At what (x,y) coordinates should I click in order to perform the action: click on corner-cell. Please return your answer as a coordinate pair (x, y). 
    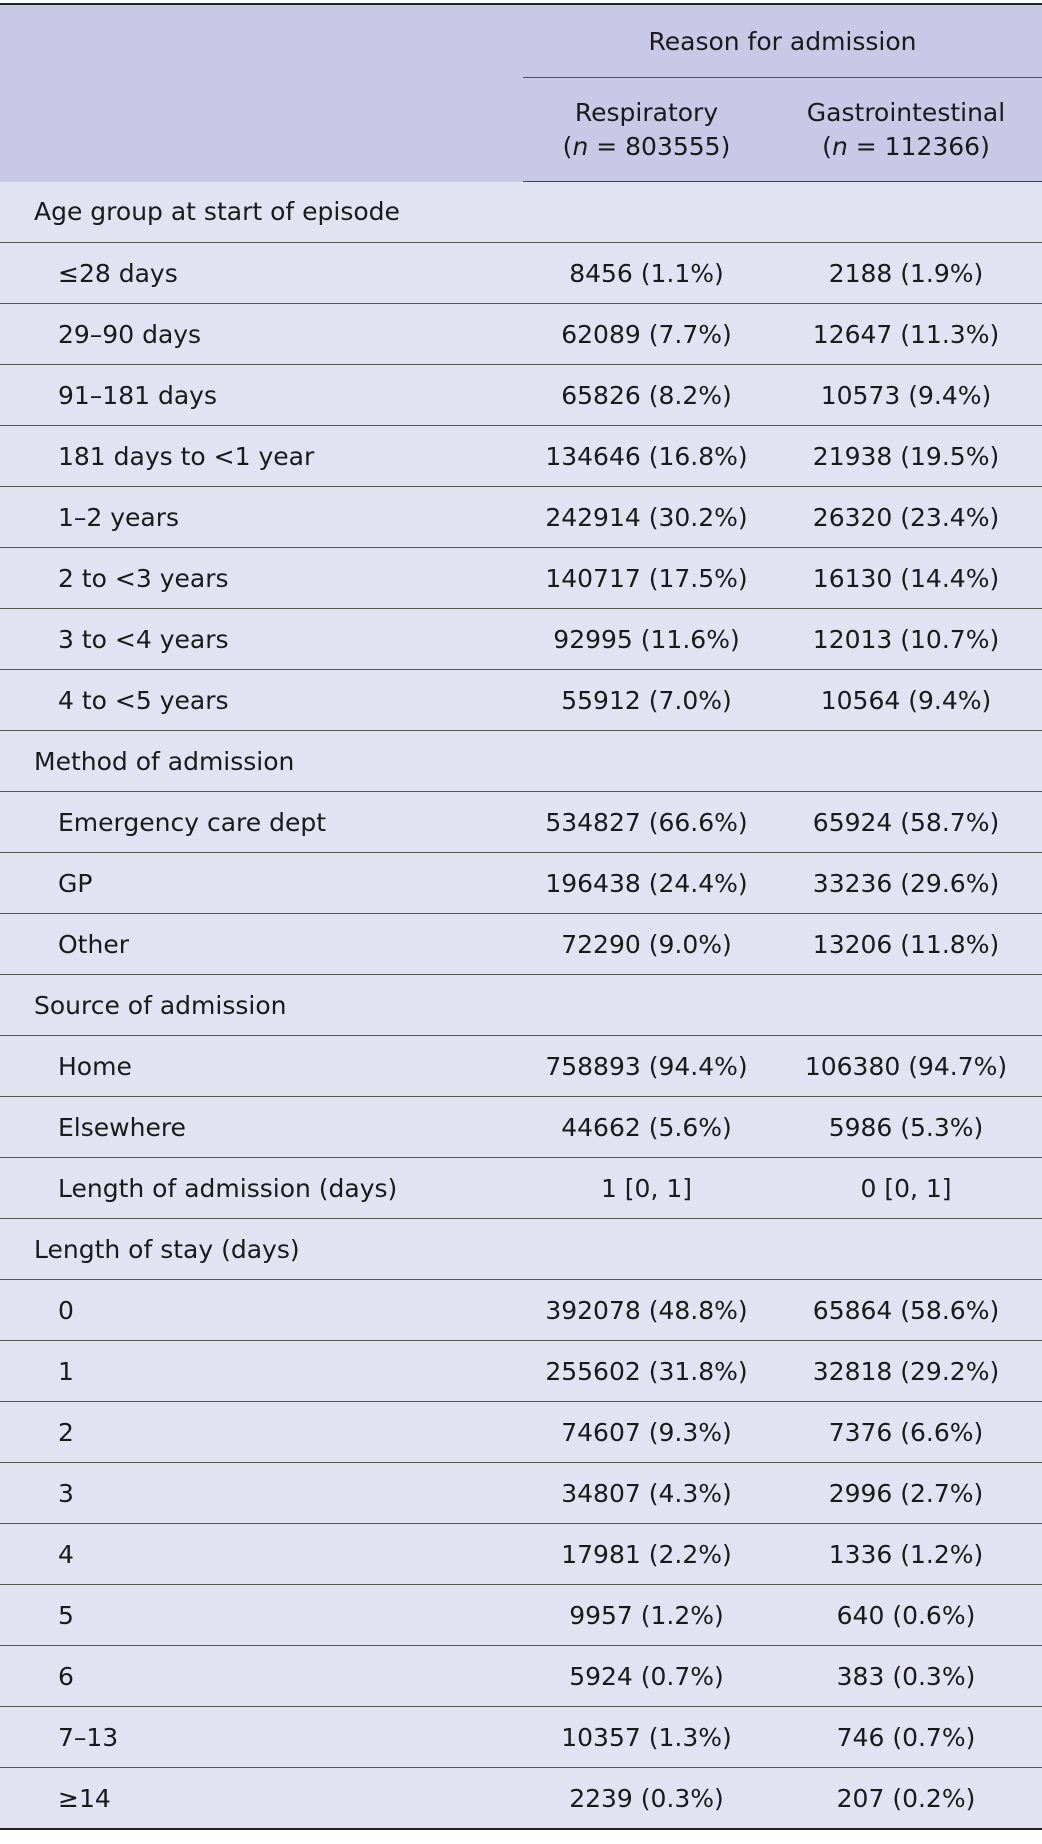
    Looking at the image, I should click on (261, 93).